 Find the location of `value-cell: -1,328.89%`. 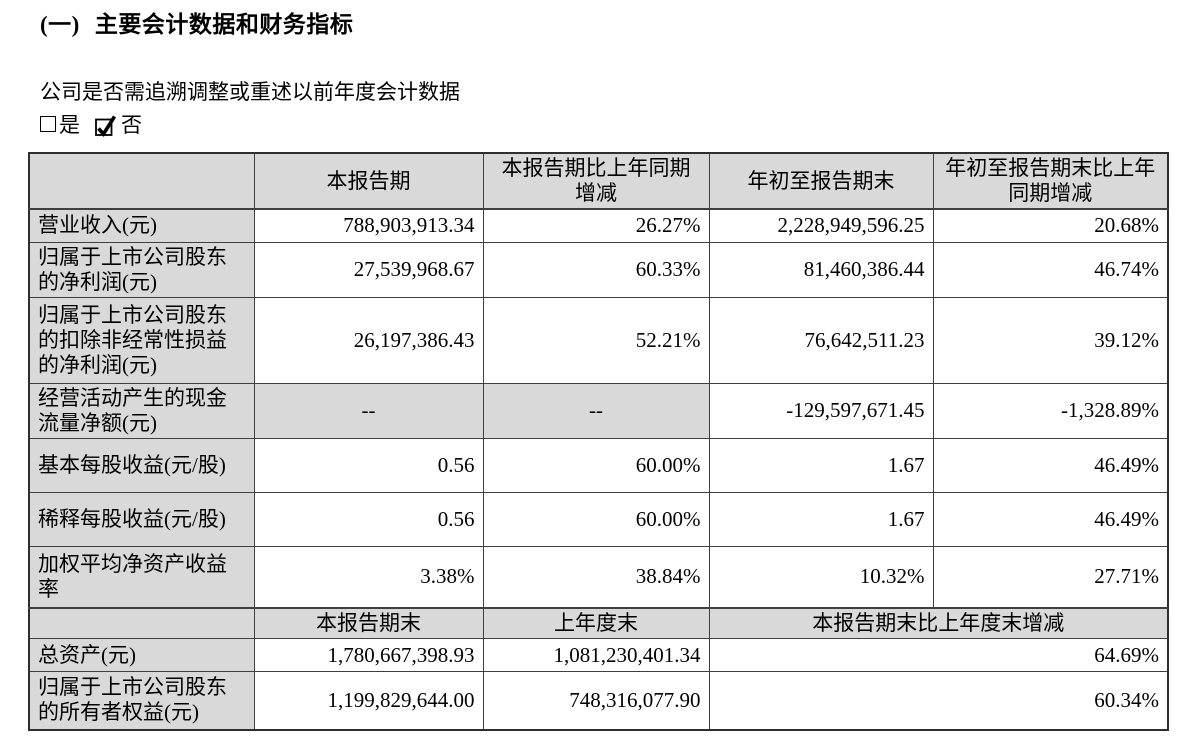

value-cell: -1,328.89% is located at coordinates (1050, 410).